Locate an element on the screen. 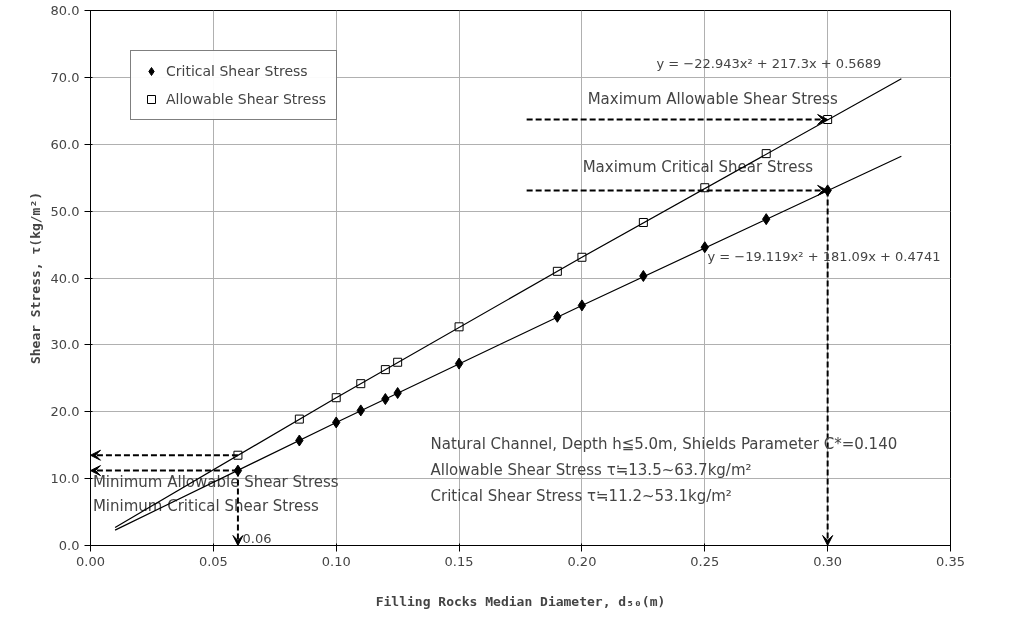 This screenshot has height=621, width=1019. legend-label: Allowable Shear Stress is located at coordinates (246, 99).